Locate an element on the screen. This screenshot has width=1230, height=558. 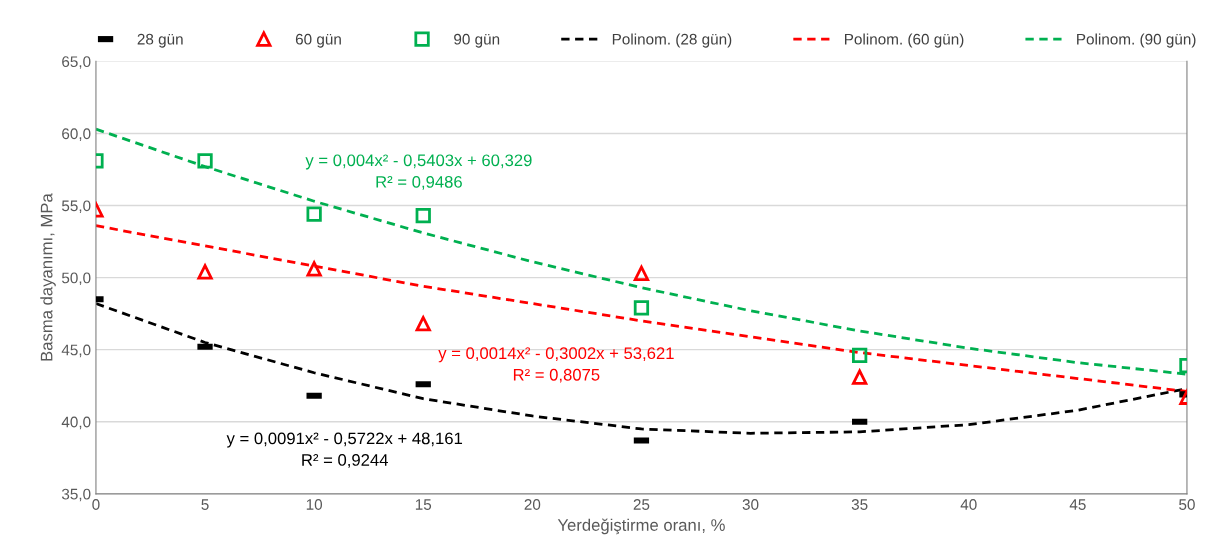
x-tick-label: 35 is located at coordinates (859, 504).